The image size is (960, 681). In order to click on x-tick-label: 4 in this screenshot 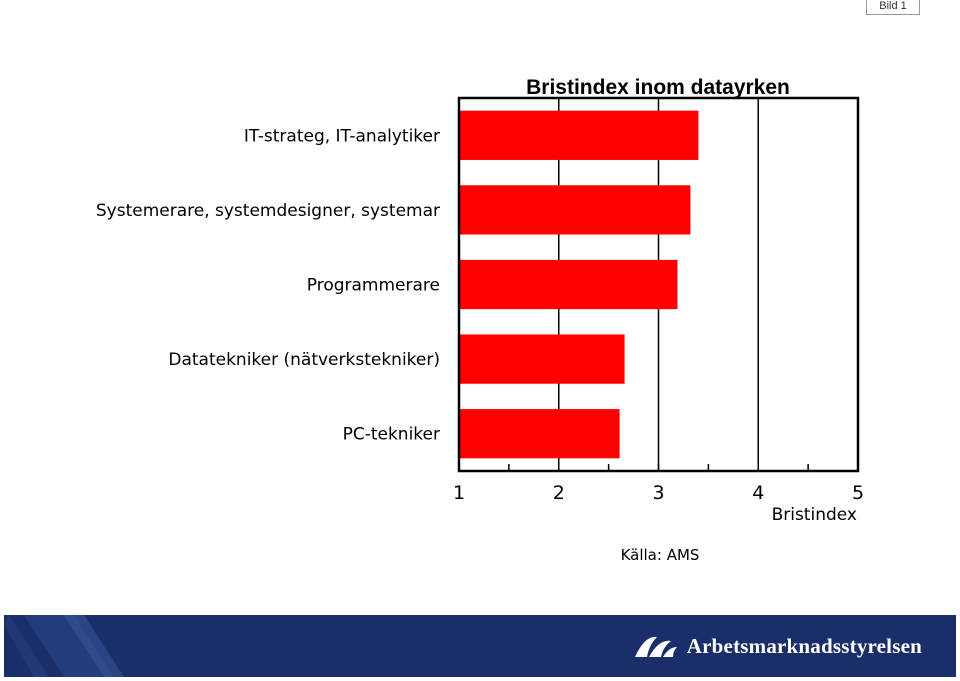, I will do `click(758, 493)`.